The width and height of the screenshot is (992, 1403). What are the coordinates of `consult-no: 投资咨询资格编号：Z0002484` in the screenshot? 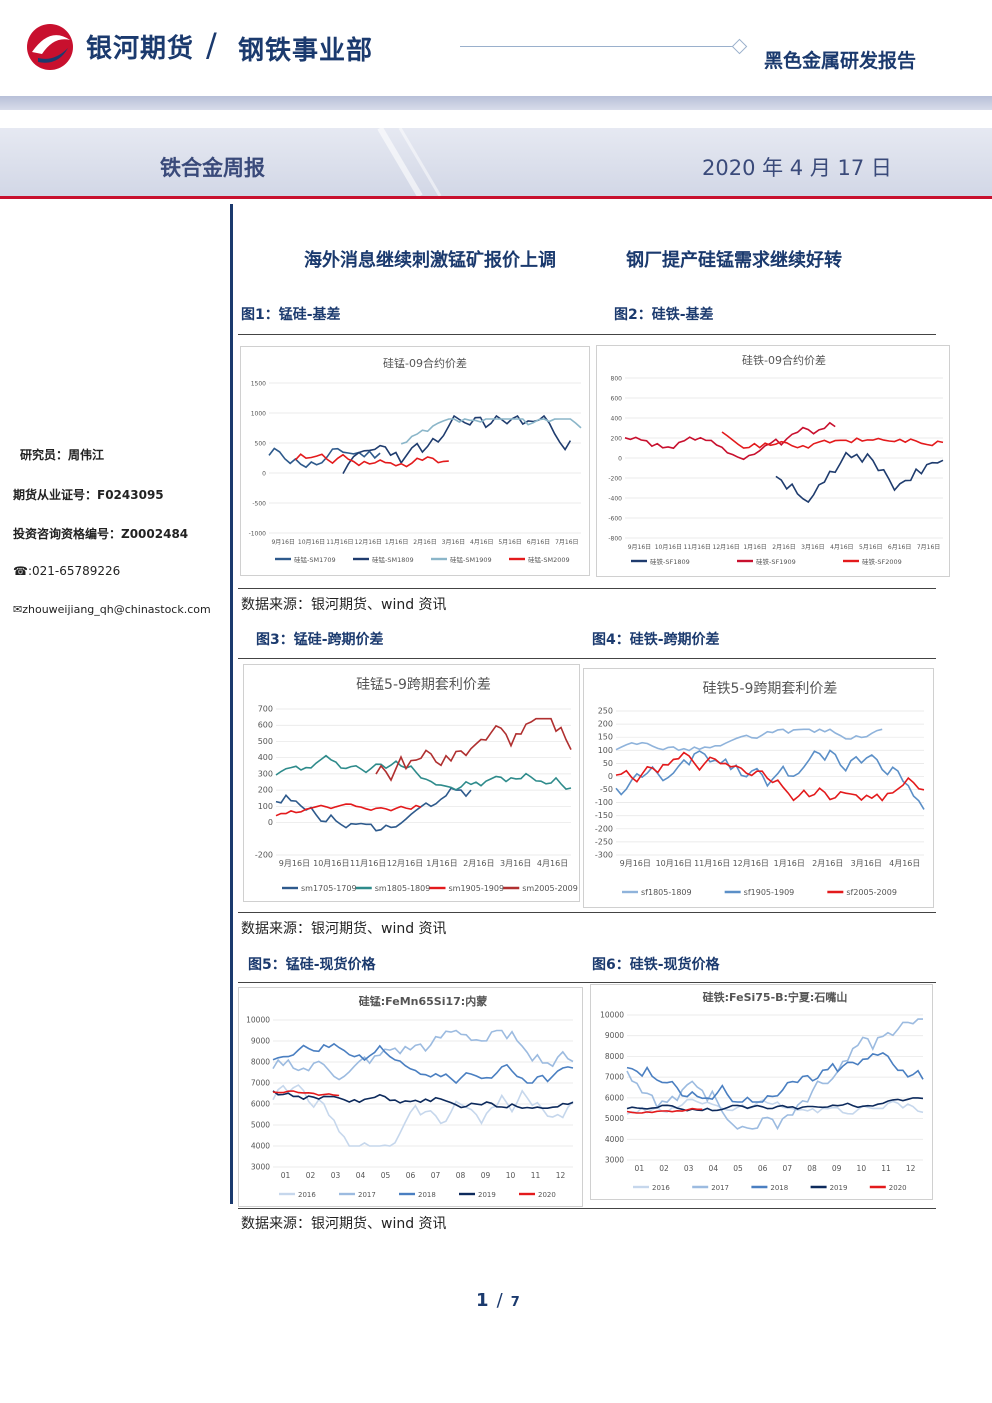 It's located at (101, 534).